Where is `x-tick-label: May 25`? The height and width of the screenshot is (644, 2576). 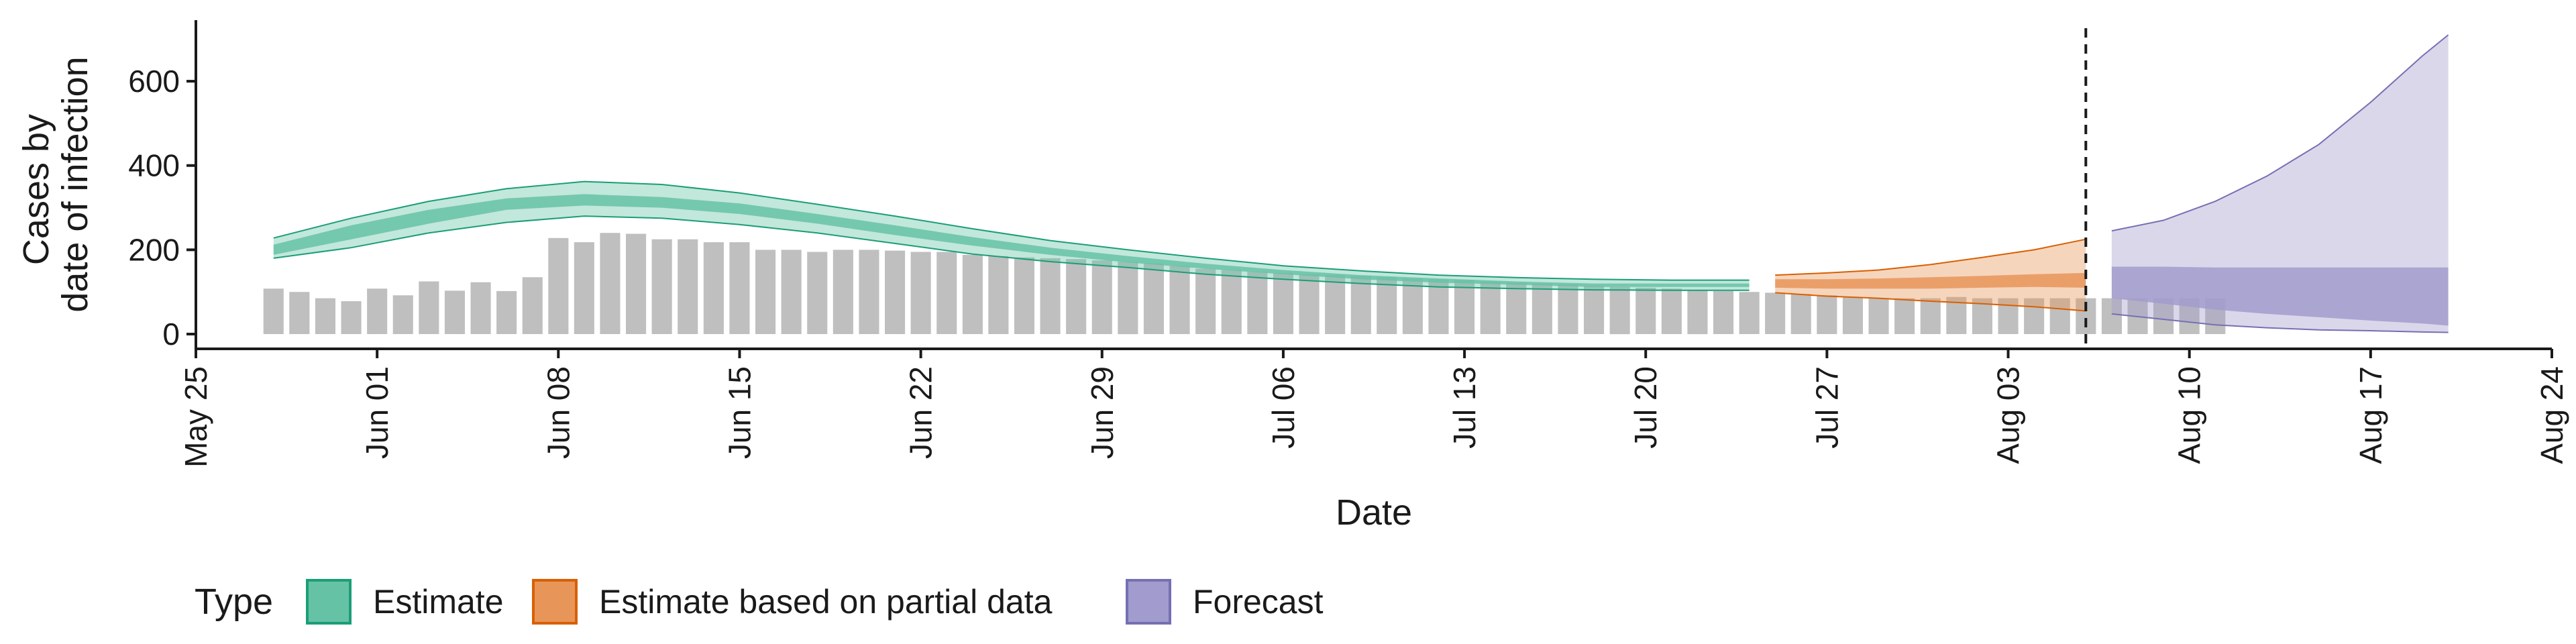
x-tick-label: May 25 is located at coordinates (195, 417).